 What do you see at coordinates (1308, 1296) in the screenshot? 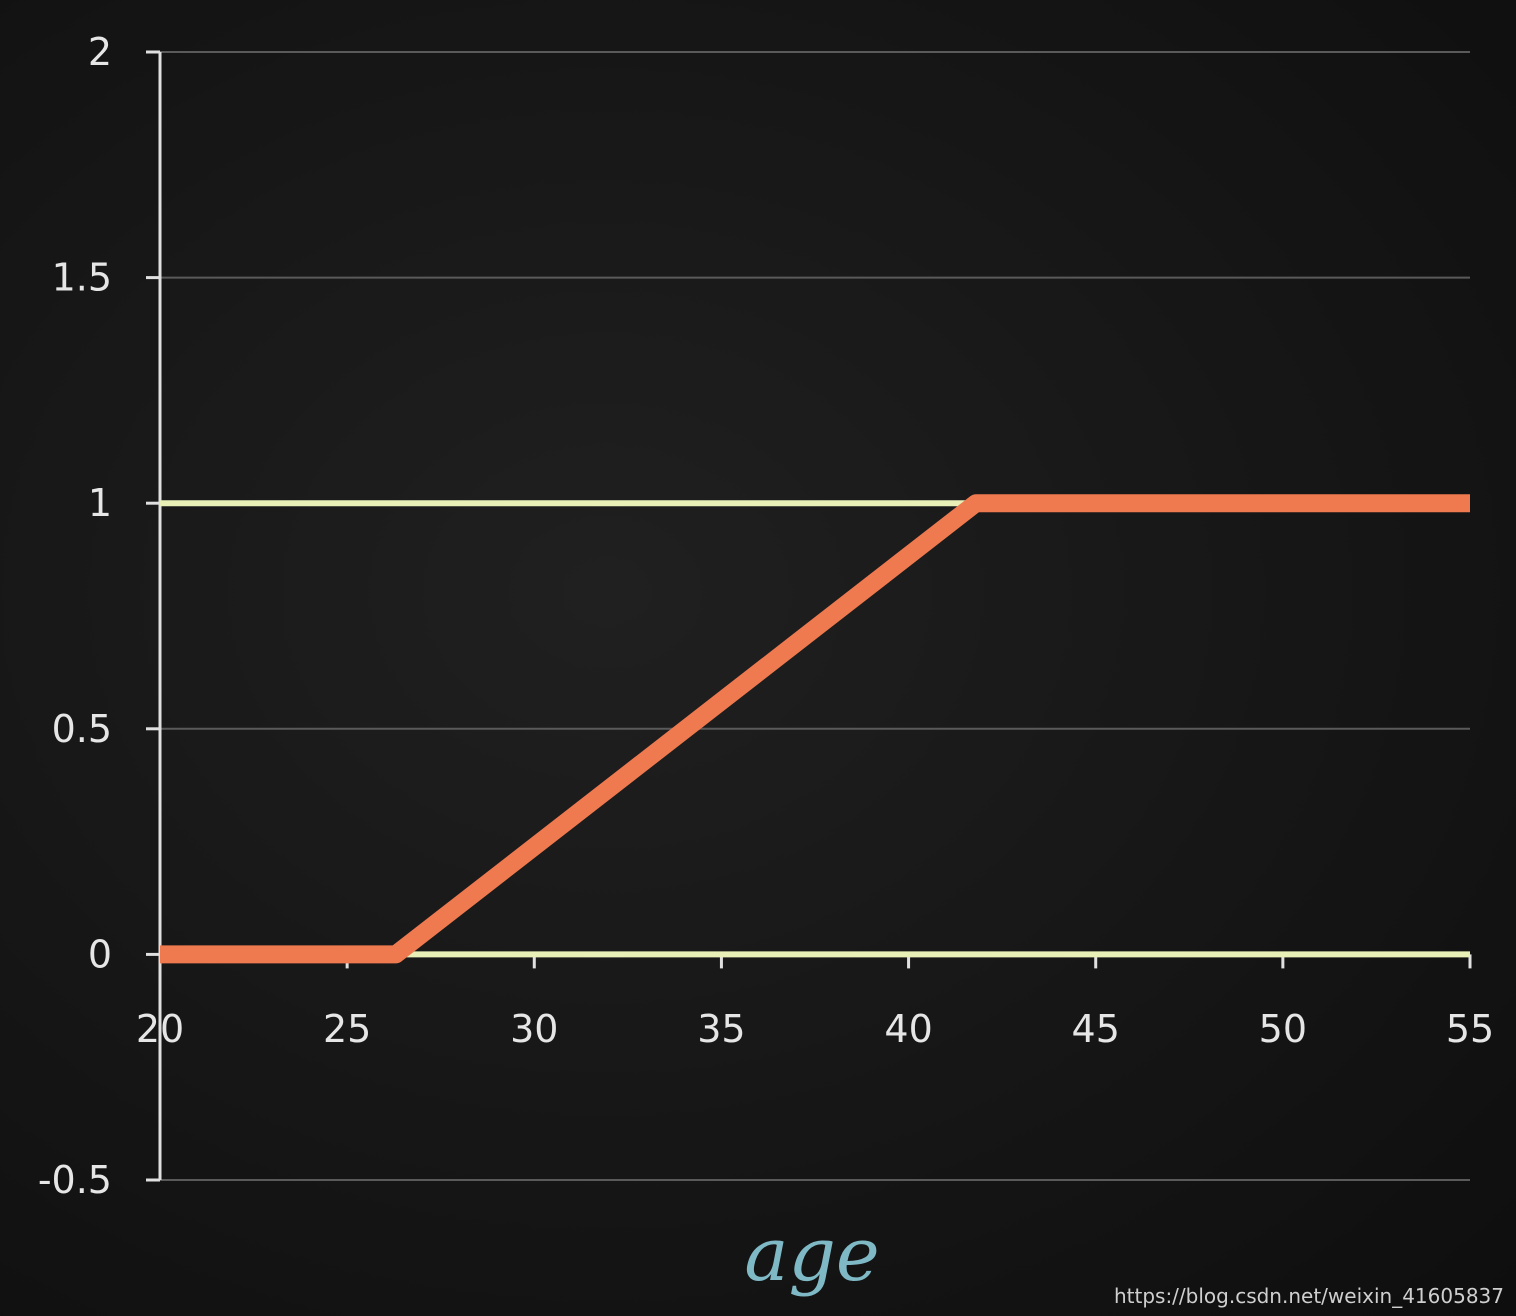
I see `watermark: https://blog.csdn.net/weixin_41605837` at bounding box center [1308, 1296].